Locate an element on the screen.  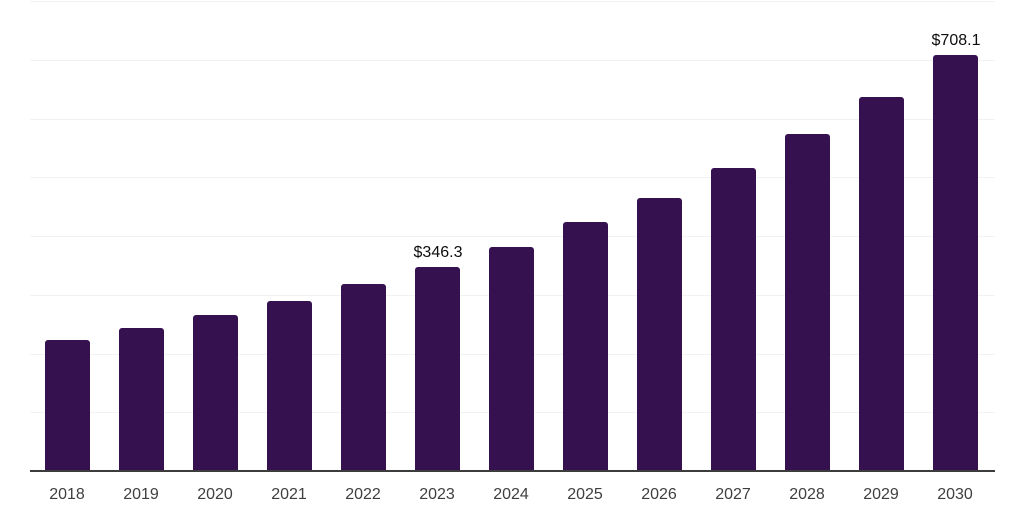
value-label-2023: $346.3 is located at coordinates (438, 252).